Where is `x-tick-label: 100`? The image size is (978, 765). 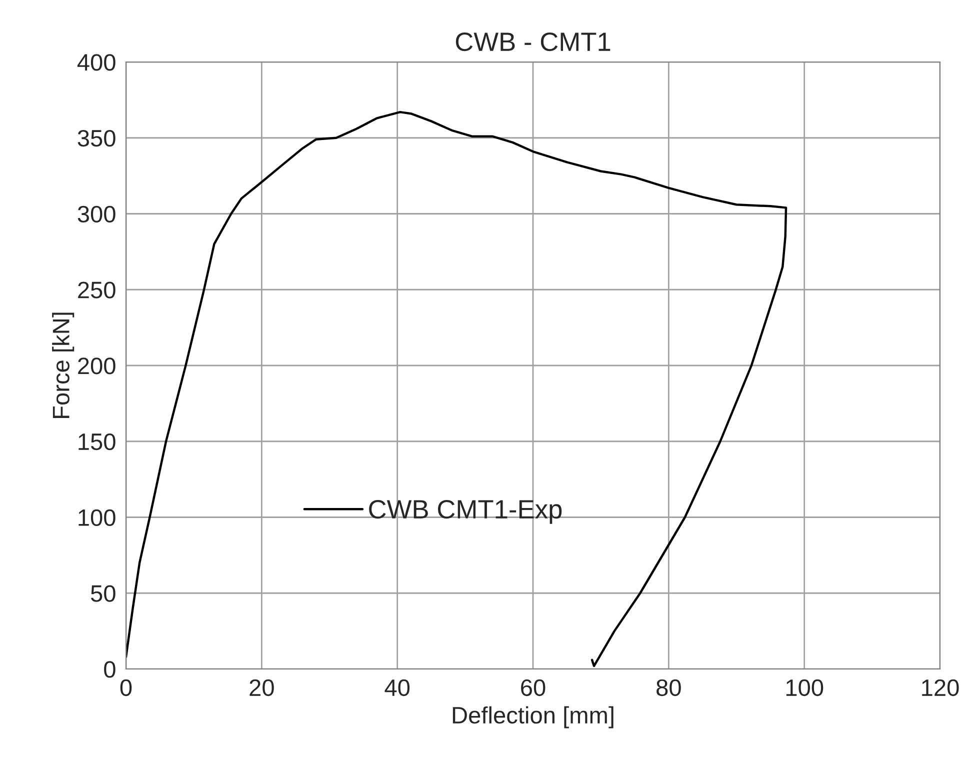 x-tick-label: 100 is located at coordinates (805, 687).